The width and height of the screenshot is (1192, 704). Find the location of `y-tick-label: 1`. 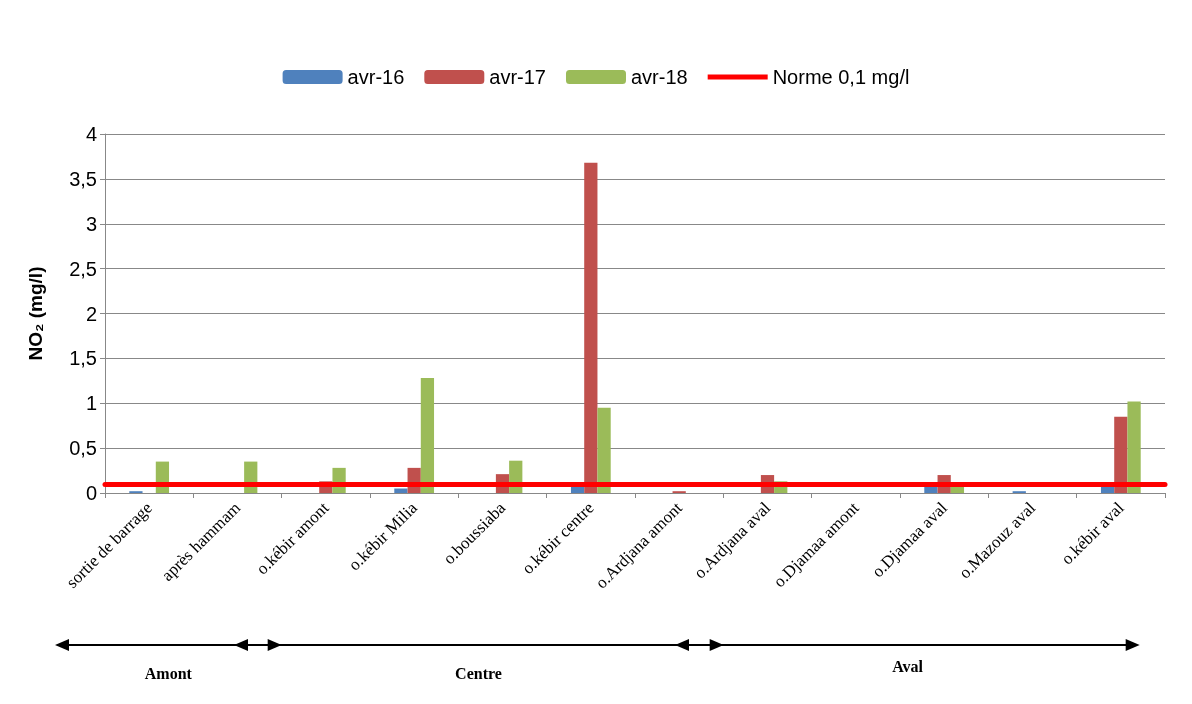

y-tick-label: 1 is located at coordinates (91, 403).